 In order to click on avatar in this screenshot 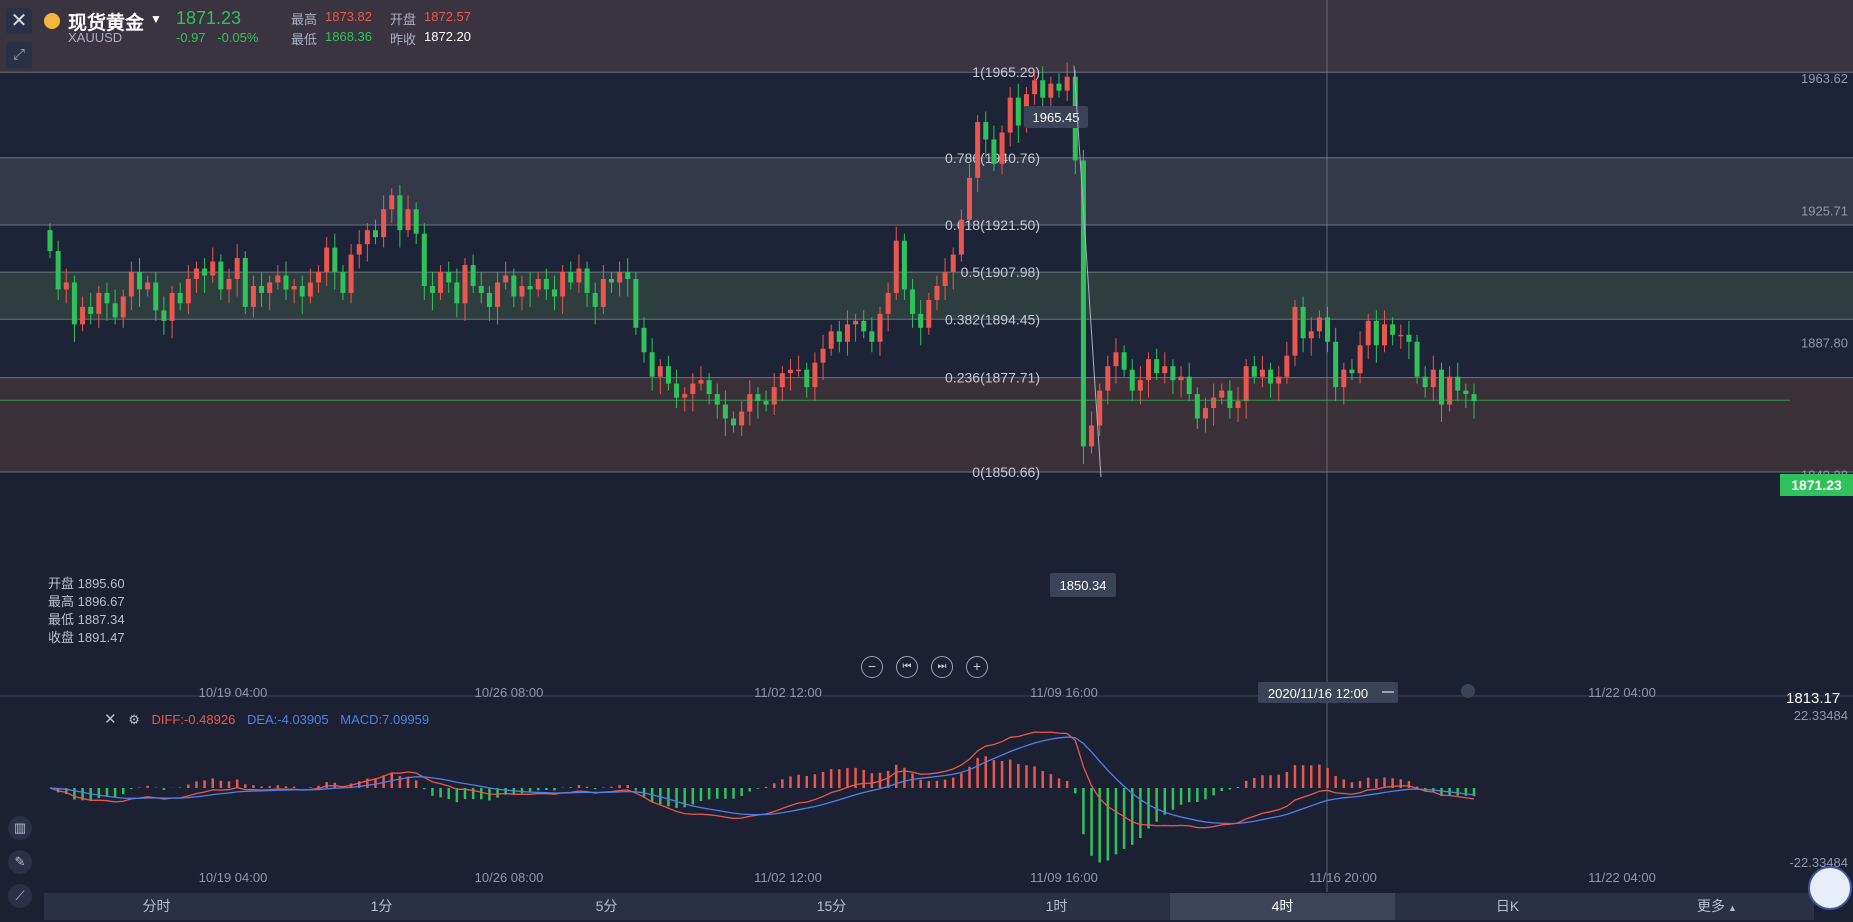, I will do `click(1830, 888)`.